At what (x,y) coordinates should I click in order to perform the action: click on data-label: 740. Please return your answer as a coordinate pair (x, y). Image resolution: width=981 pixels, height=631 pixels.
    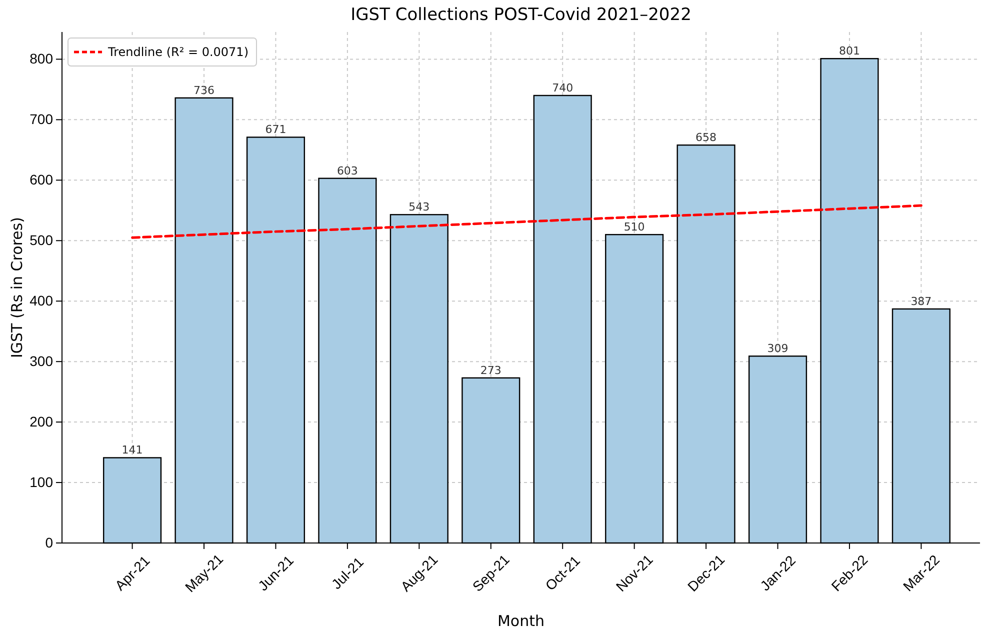
    Looking at the image, I should click on (563, 87).